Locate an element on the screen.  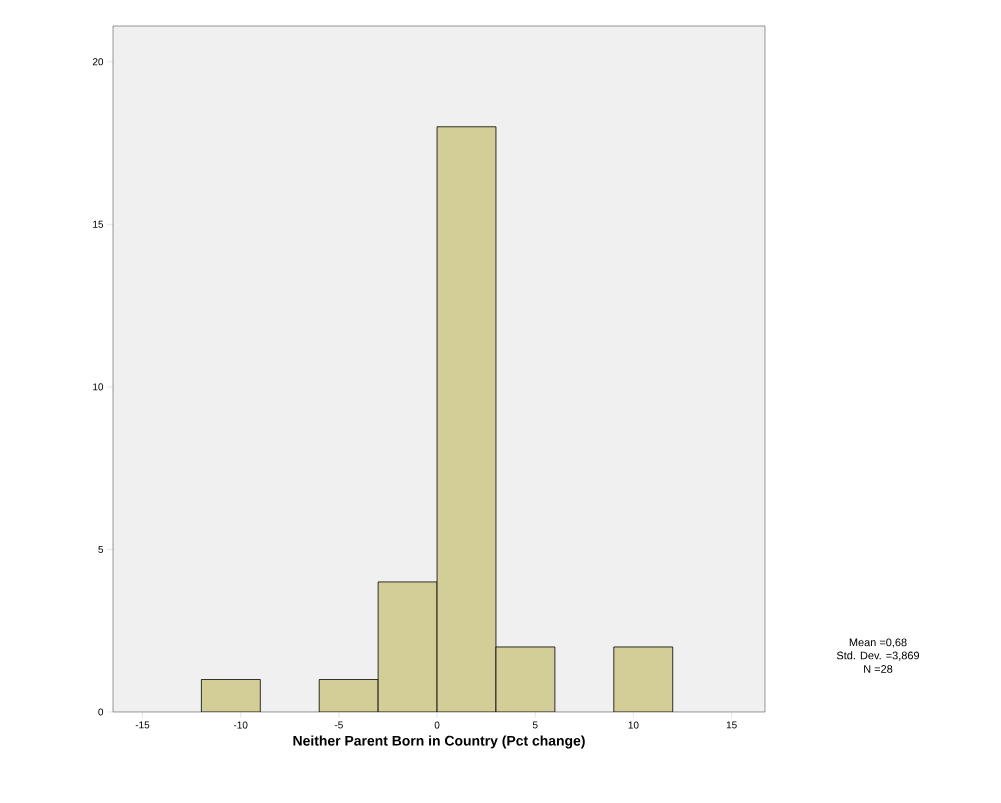
y-tick-label: 20 is located at coordinates (98, 62).